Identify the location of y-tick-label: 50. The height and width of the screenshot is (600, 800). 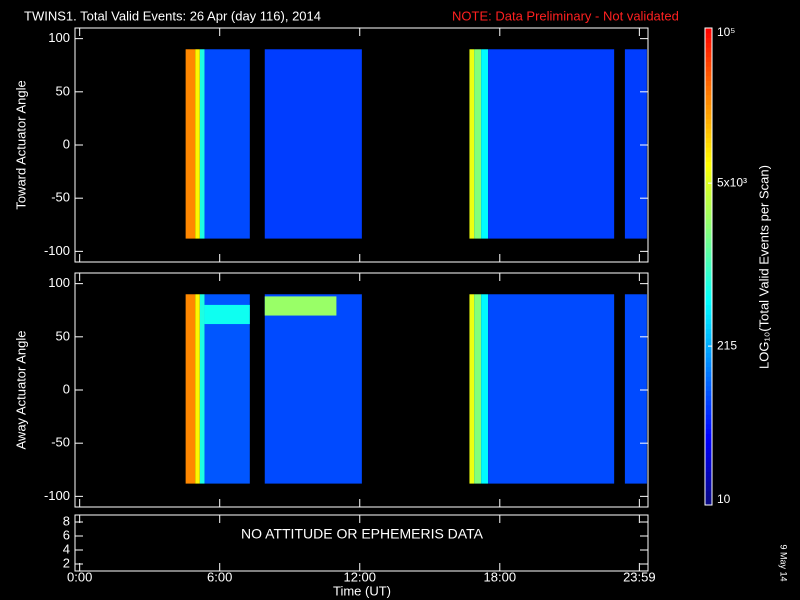
(63, 90).